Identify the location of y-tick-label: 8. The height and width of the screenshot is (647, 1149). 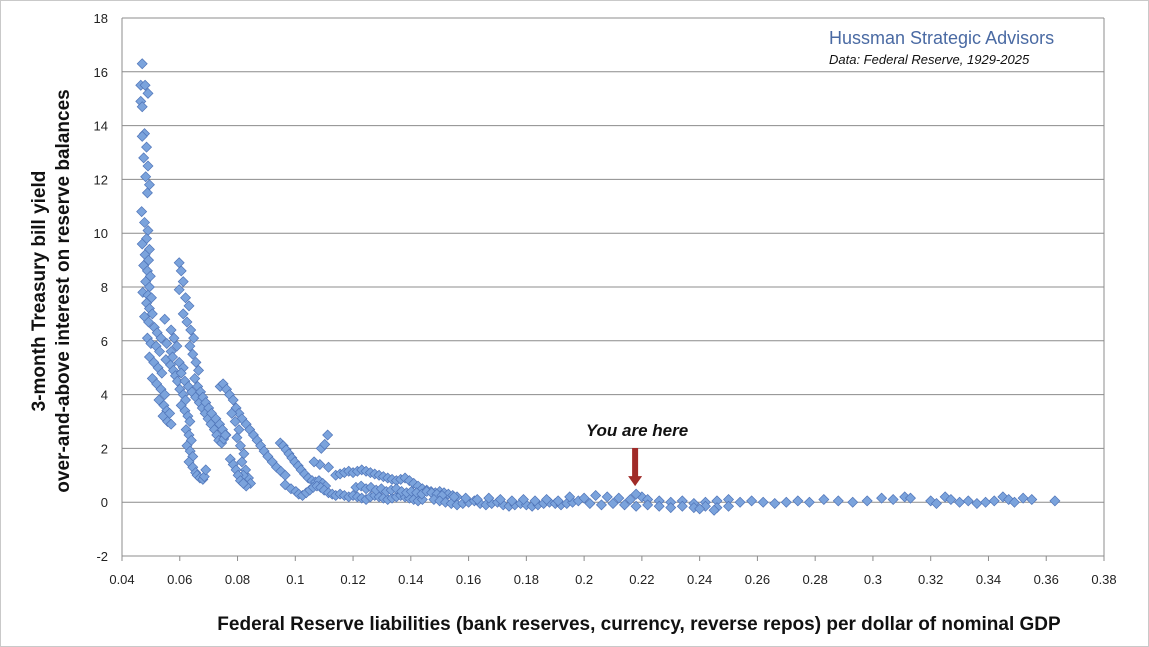
(104, 287).